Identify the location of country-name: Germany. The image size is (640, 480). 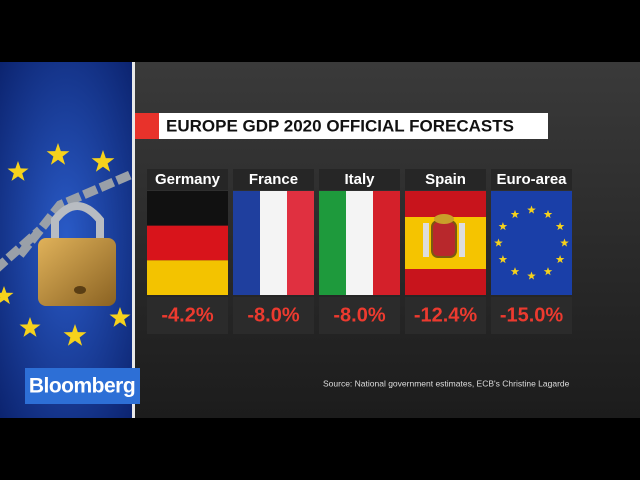
(188, 179).